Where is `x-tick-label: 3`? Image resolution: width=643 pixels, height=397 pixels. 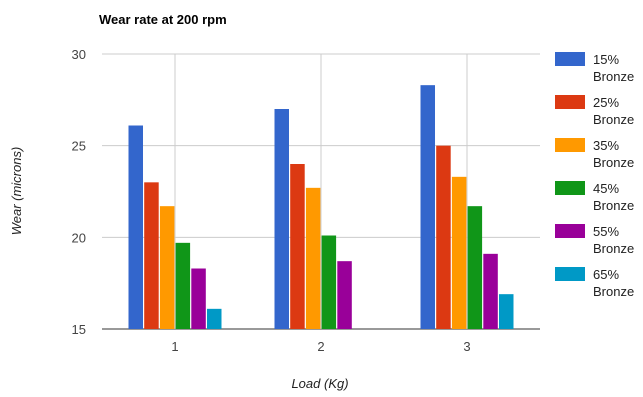
x-tick-label: 3 is located at coordinates (466, 346).